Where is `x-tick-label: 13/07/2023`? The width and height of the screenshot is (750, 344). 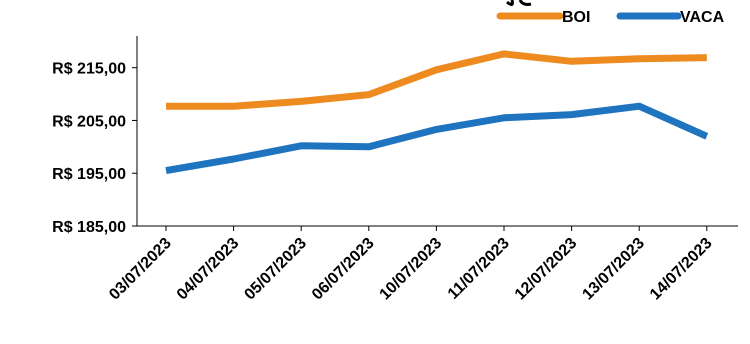
x-tick-label: 13/07/2023 is located at coordinates (613, 269).